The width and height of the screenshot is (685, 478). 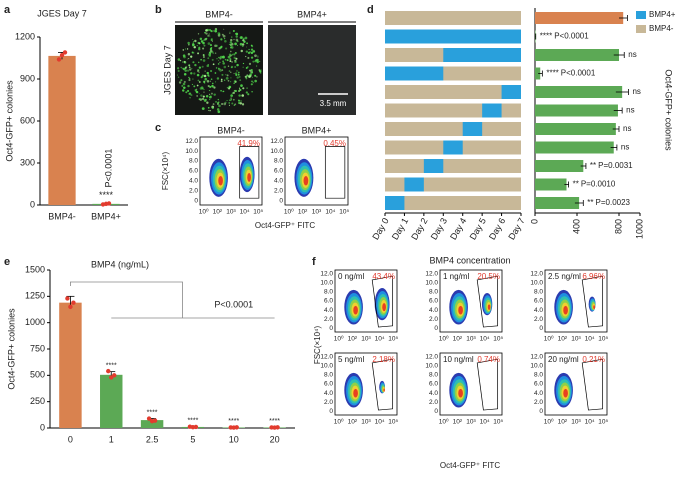 What do you see at coordinates (35, 296) in the screenshot?
I see `y-tick-label: 1250` at bounding box center [35, 296].